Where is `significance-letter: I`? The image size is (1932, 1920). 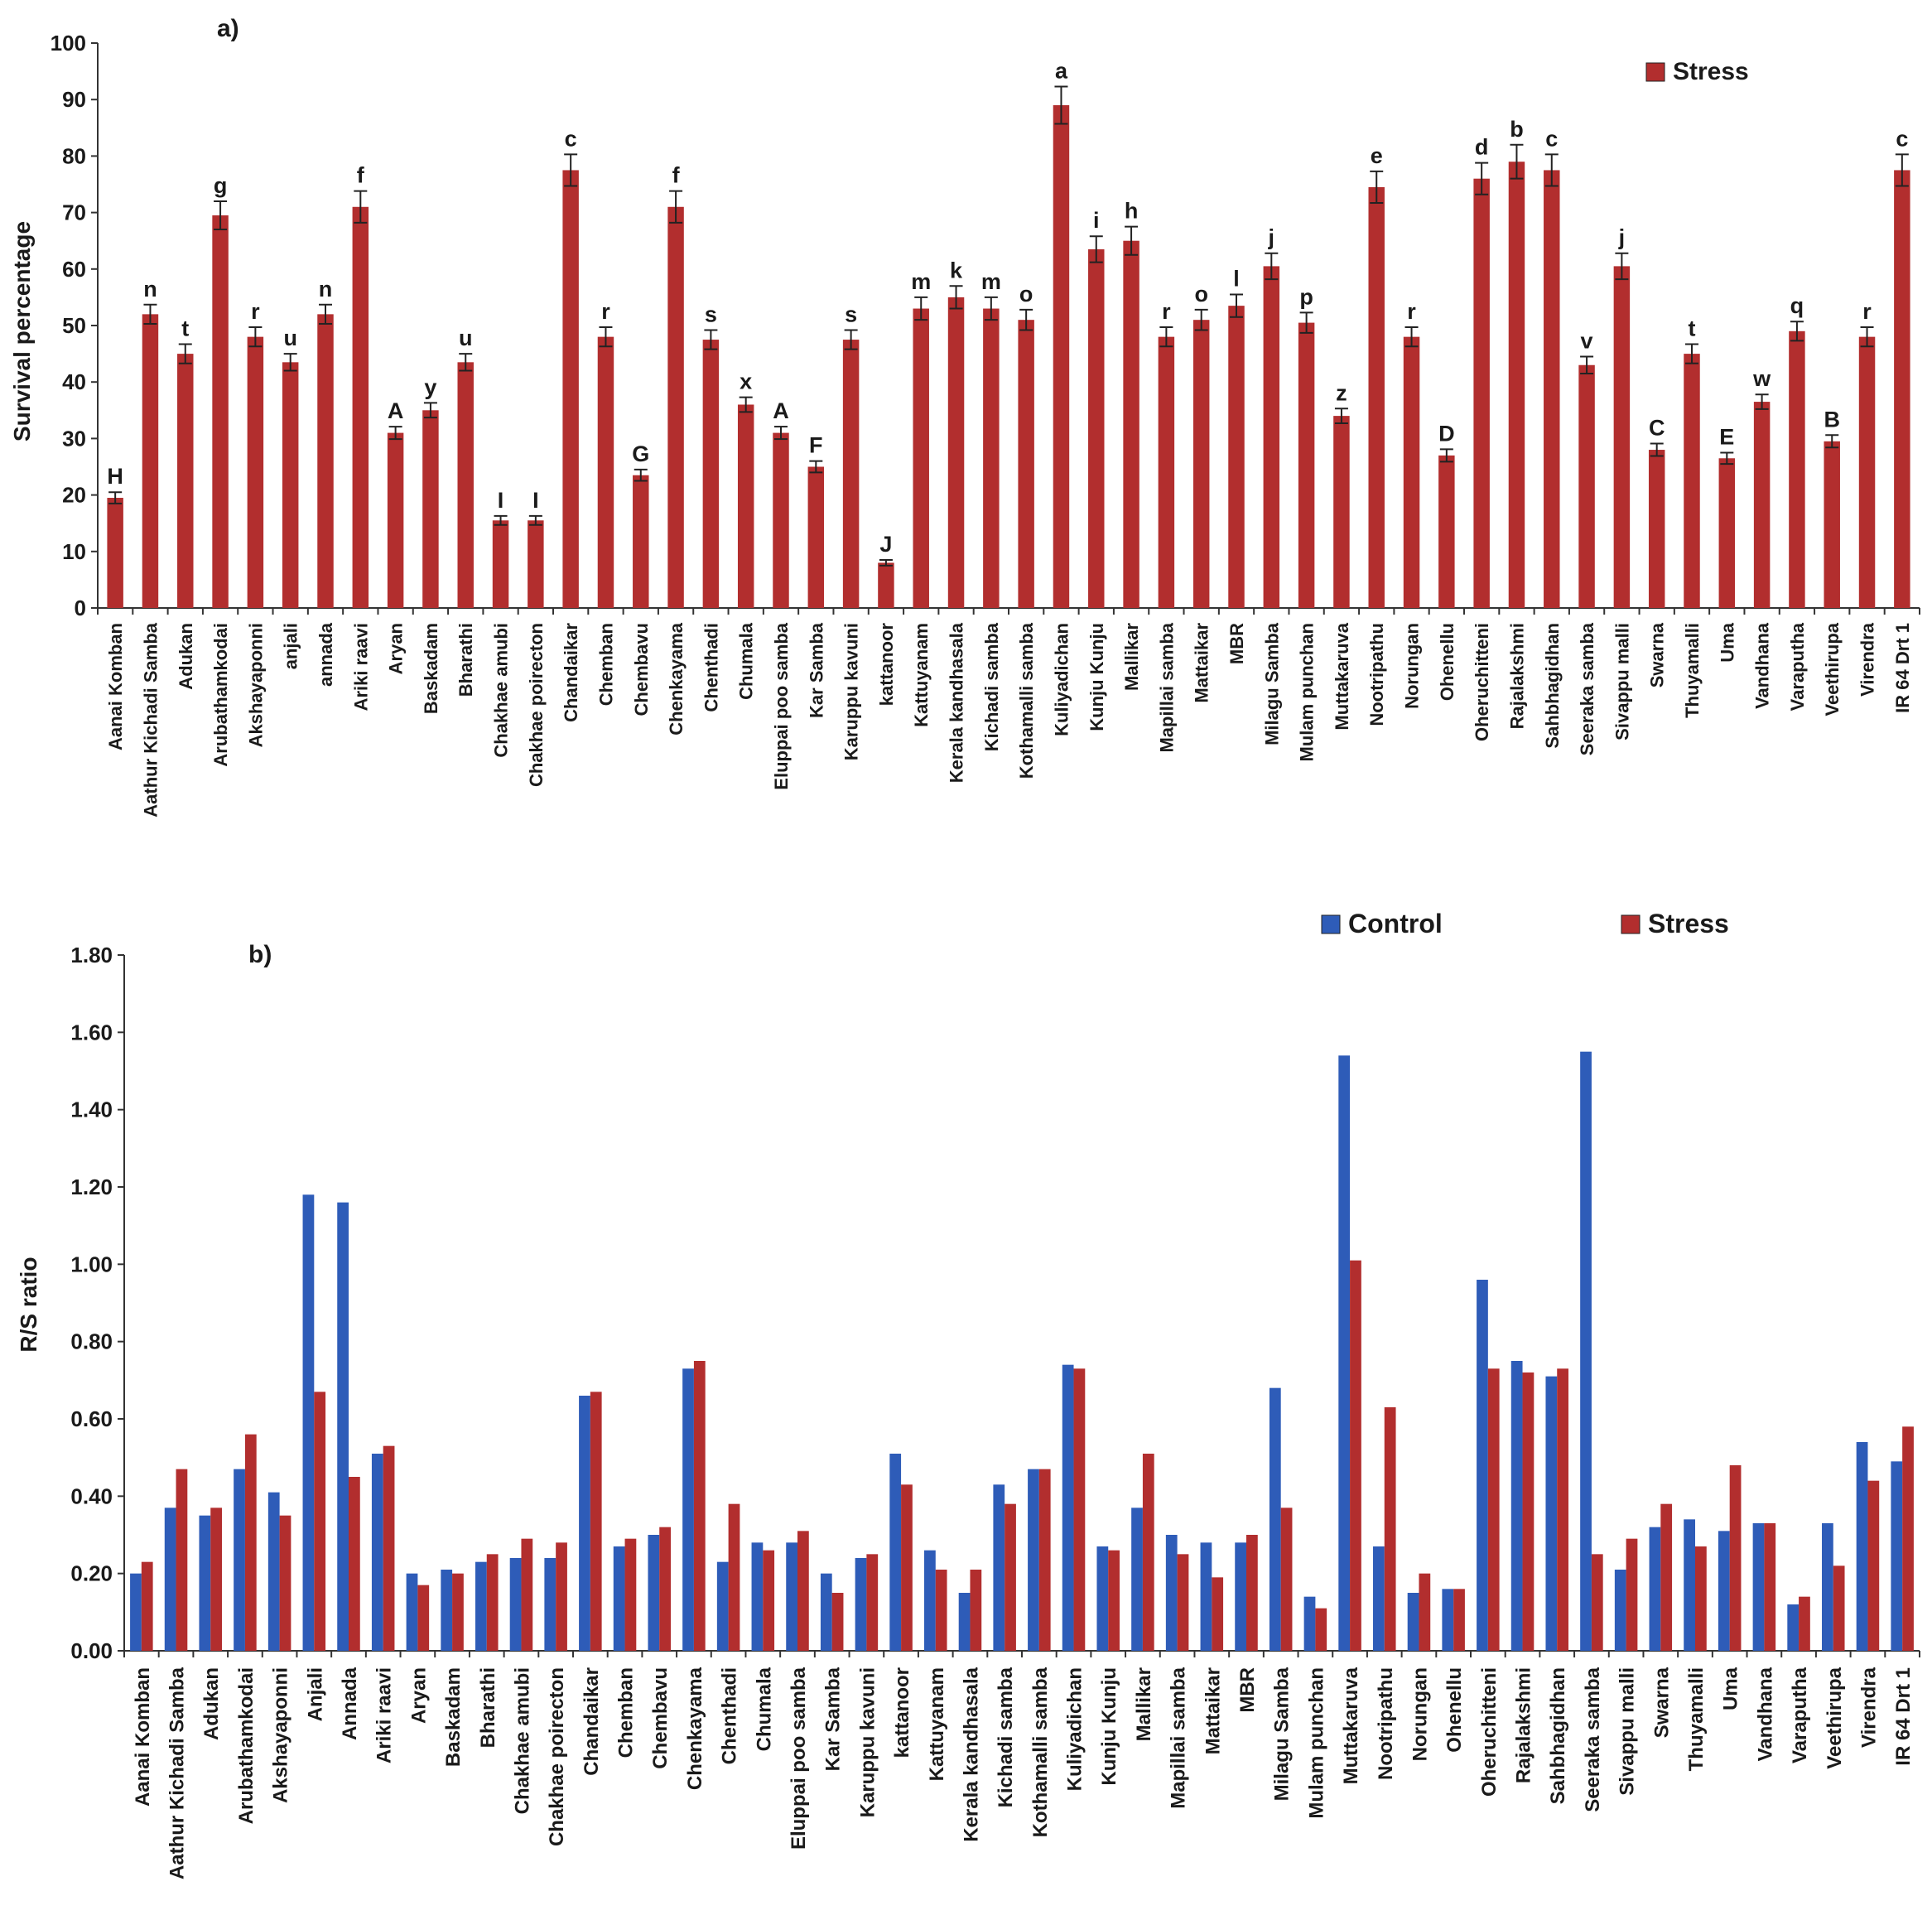
significance-letter: I is located at coordinates (501, 500).